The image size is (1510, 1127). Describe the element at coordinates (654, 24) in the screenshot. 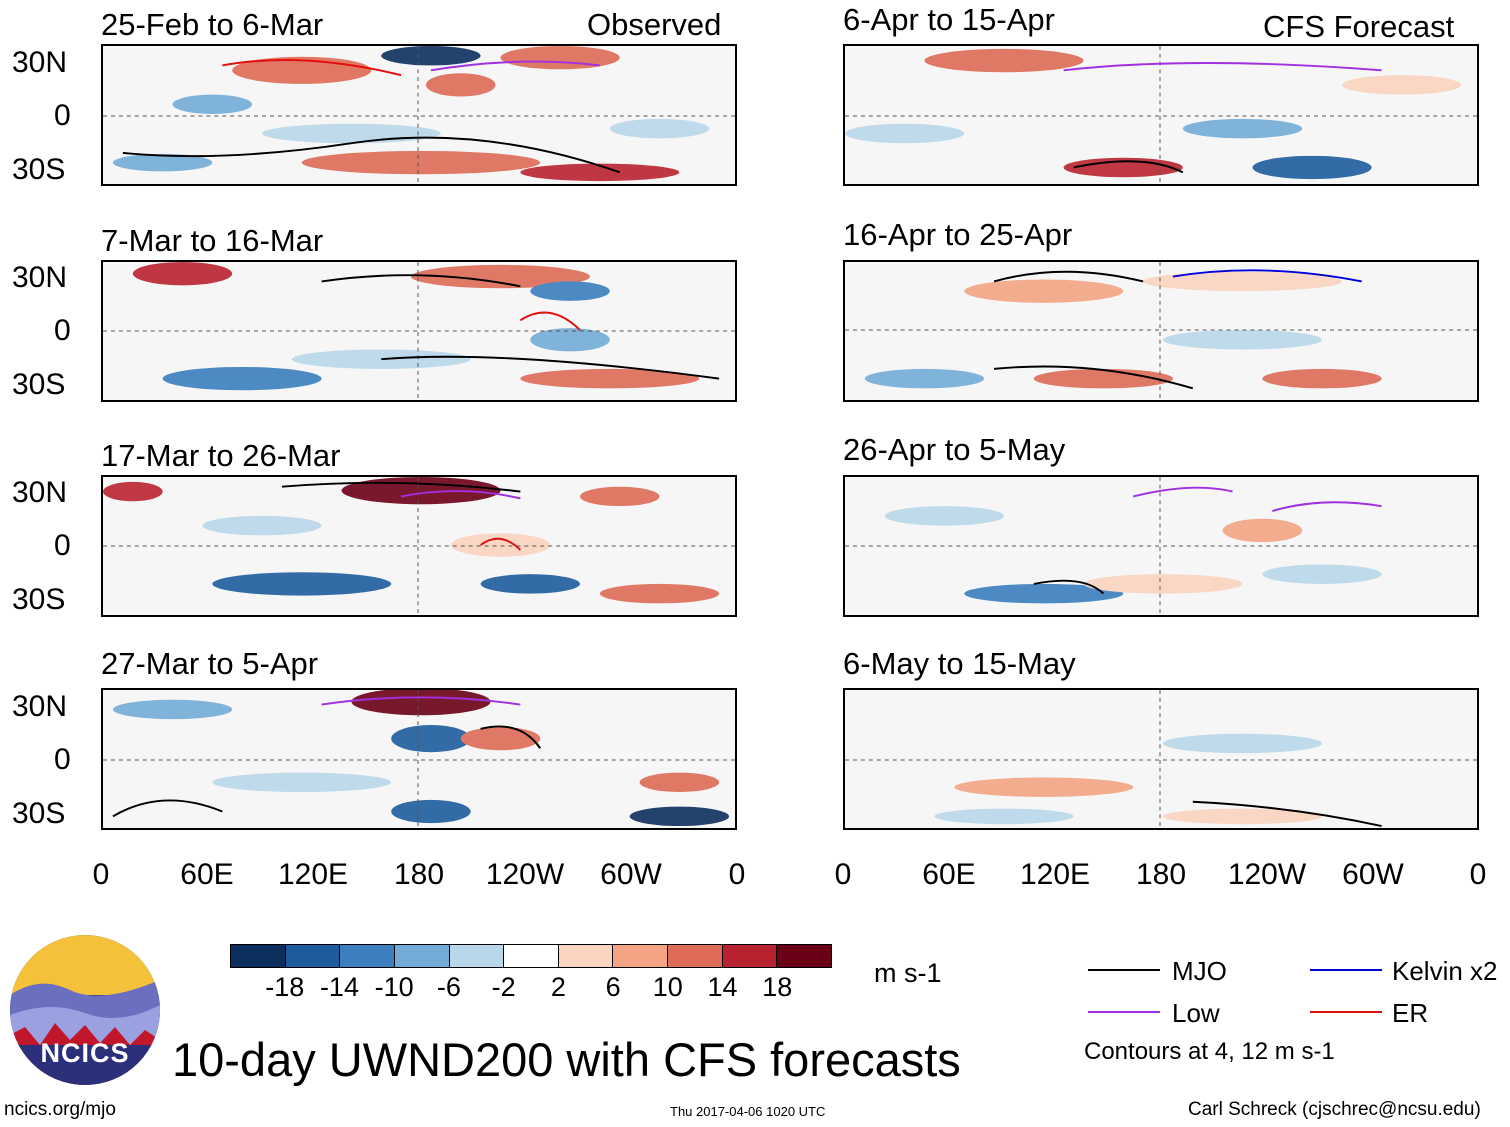

I see `panel-tag-observed: Observed` at that location.